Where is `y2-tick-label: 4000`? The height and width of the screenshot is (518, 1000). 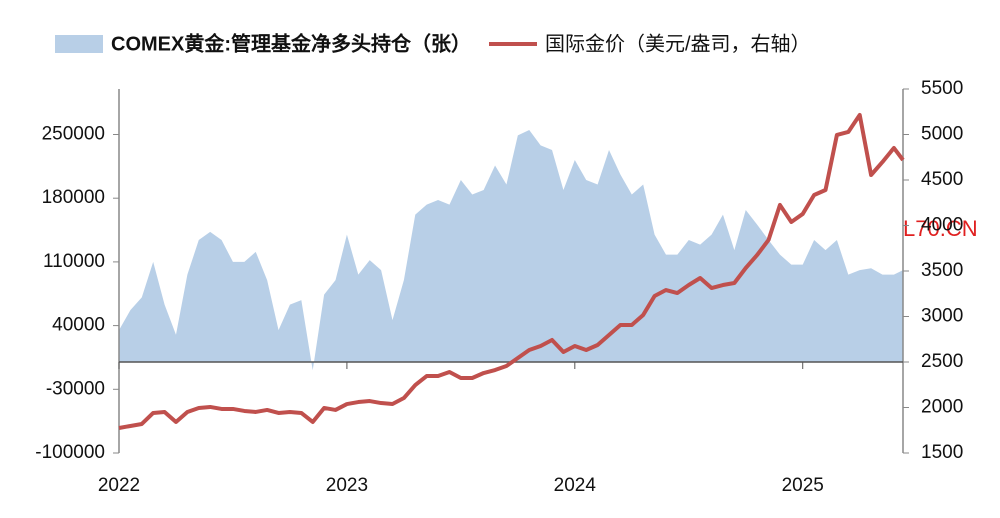 y2-tick-label: 4000 is located at coordinates (942, 225).